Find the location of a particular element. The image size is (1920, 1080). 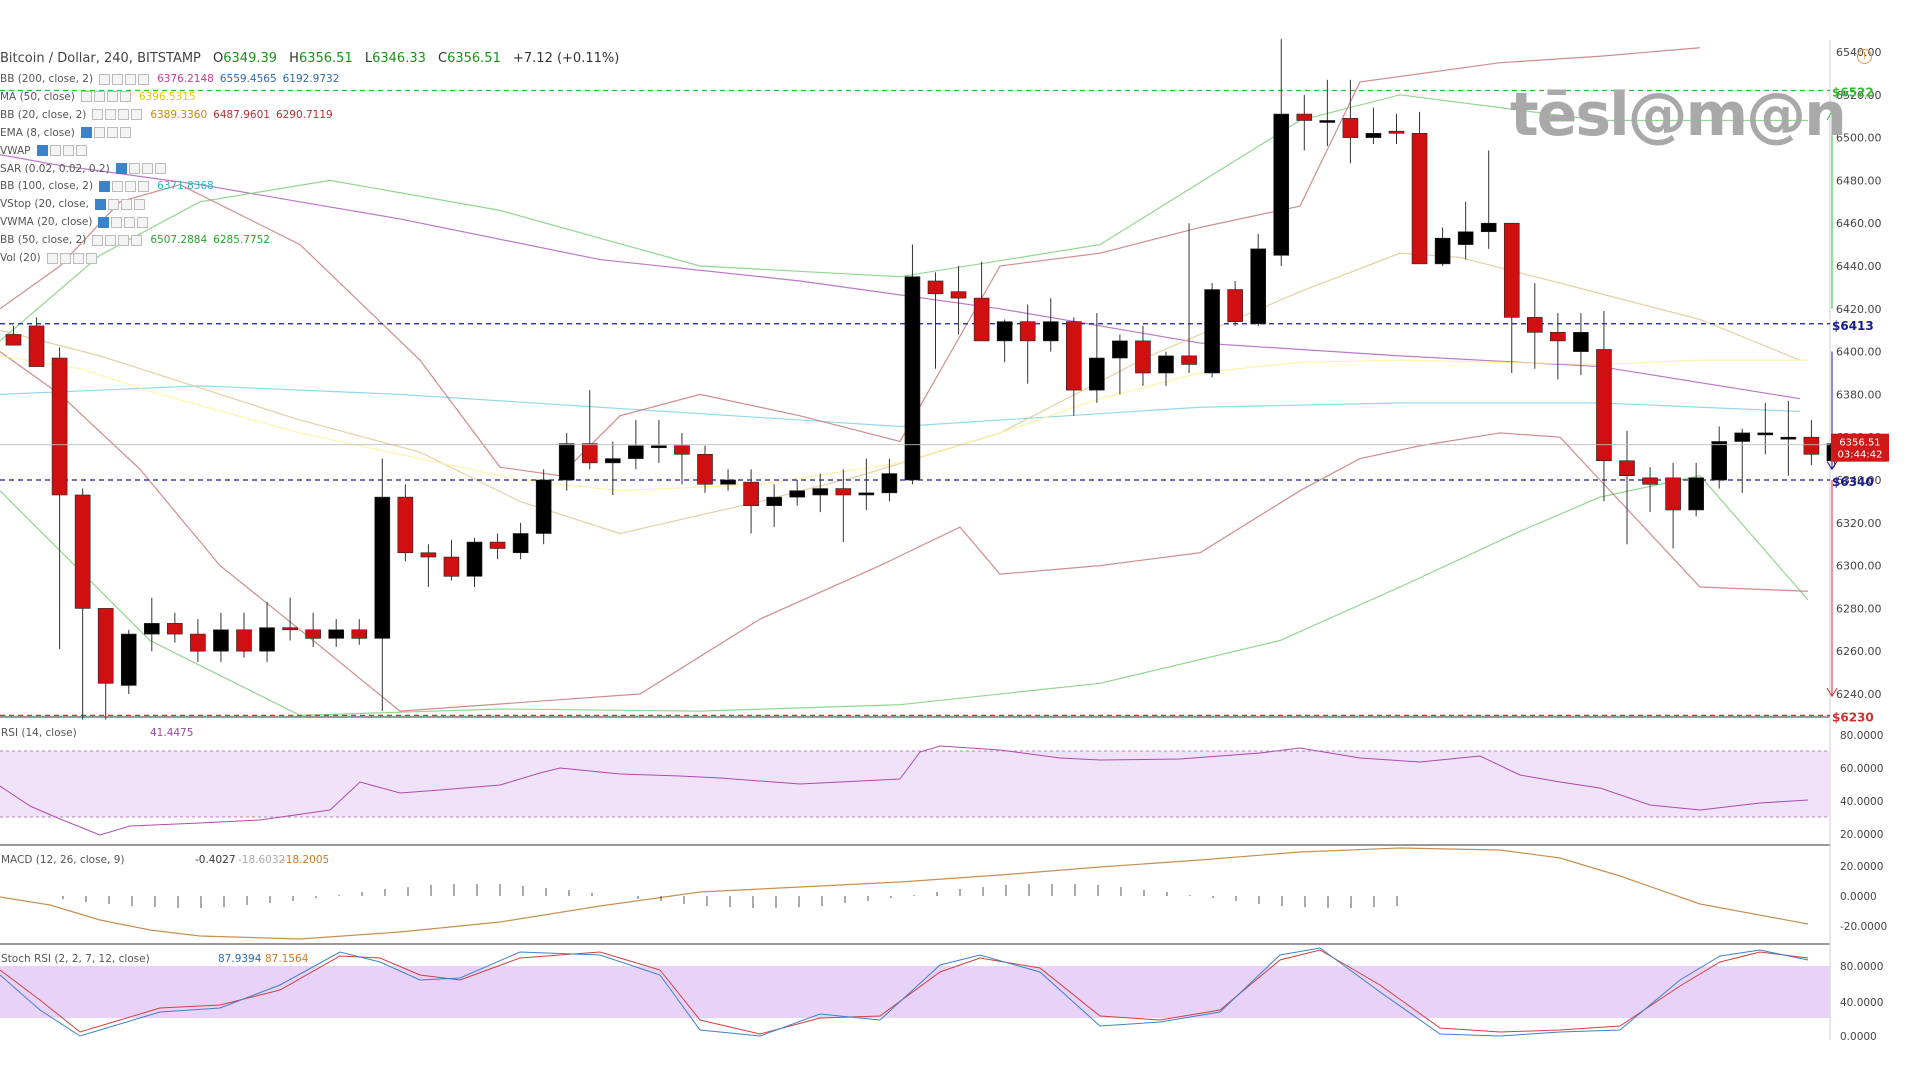

indicator-row: BB (50, close, 2) 6507.2884 6285.7752 is located at coordinates (135, 240).